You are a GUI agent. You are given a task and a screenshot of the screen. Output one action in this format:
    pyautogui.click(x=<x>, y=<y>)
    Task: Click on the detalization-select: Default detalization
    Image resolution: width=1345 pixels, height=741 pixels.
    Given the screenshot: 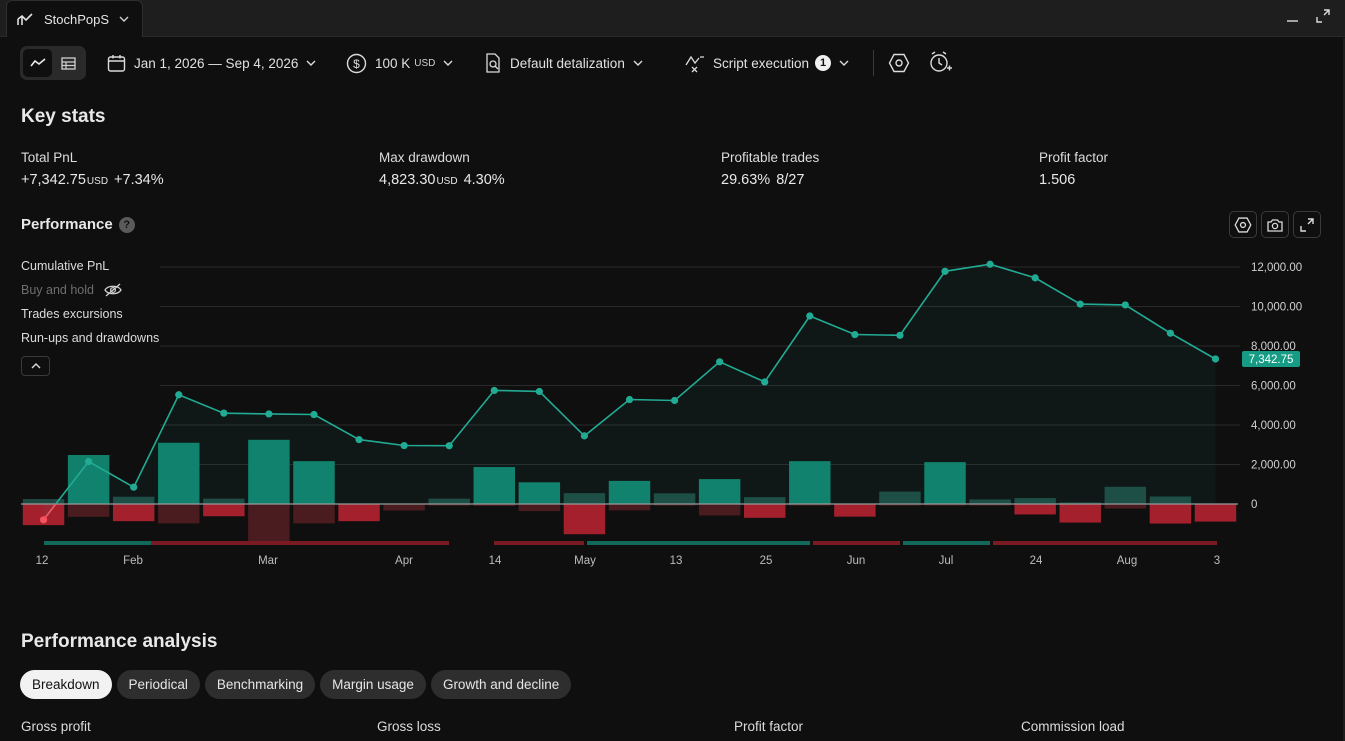 What is the action you would take?
    pyautogui.click(x=563, y=63)
    